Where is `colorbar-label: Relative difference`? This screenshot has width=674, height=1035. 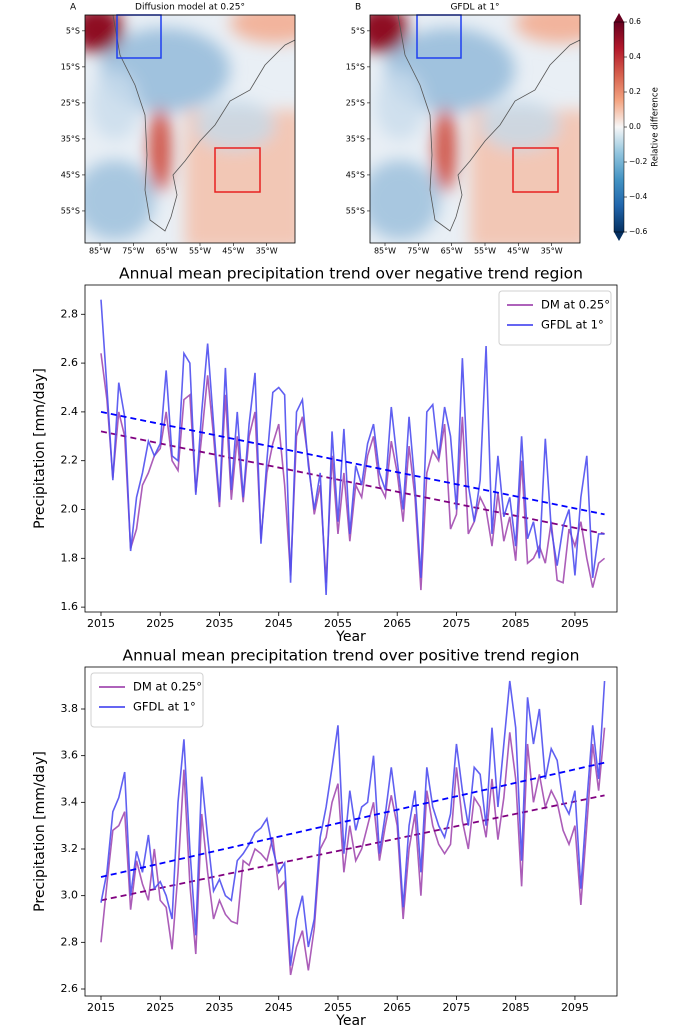
colorbar-label: Relative difference is located at coordinates (656, 127).